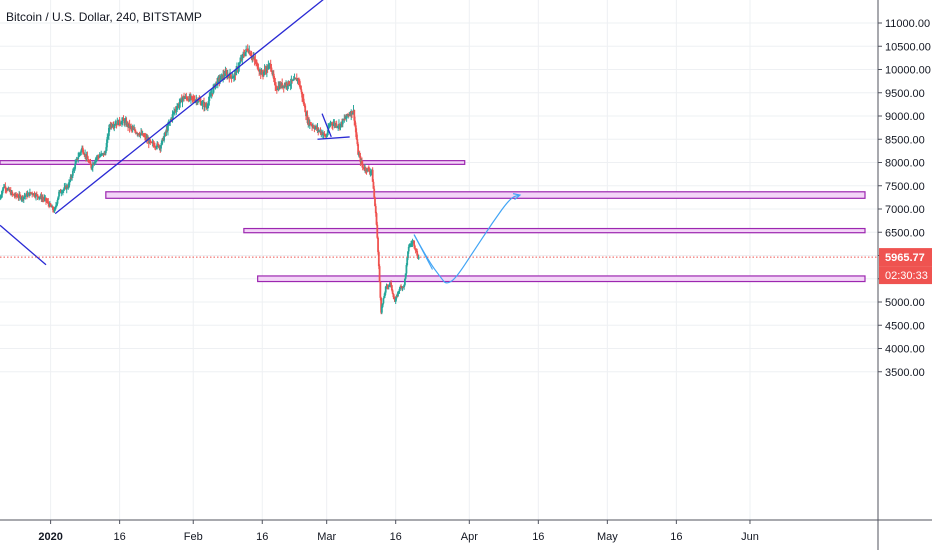 The height and width of the screenshot is (555, 932). What do you see at coordinates (469, 537) in the screenshot?
I see `x-tick-label: Apr` at bounding box center [469, 537].